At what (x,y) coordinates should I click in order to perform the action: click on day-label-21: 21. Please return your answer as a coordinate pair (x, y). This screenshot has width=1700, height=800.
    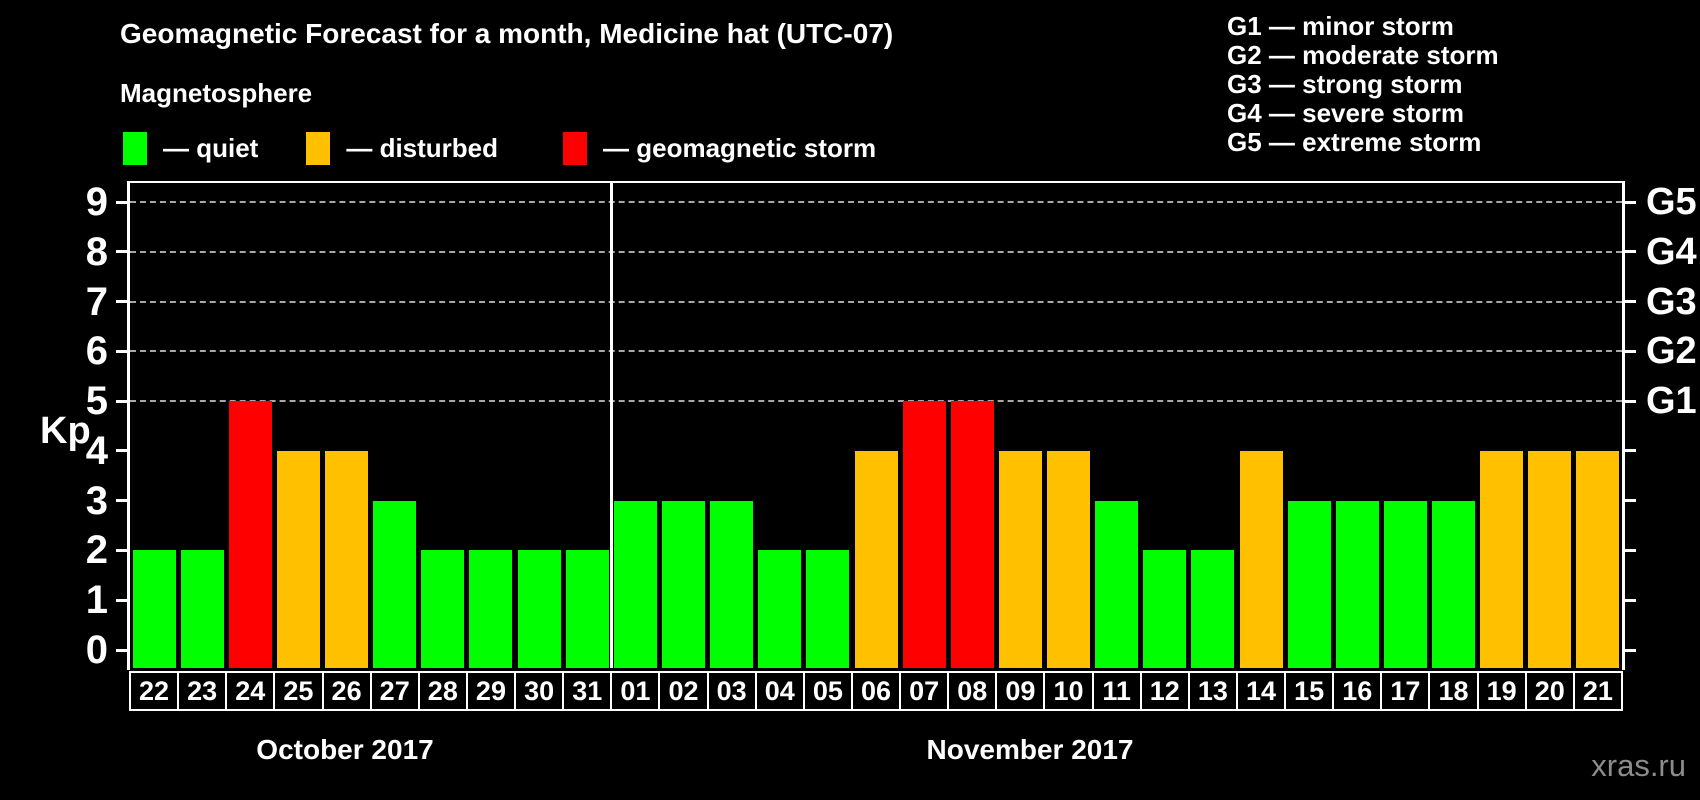
    Looking at the image, I should click on (1597, 691).